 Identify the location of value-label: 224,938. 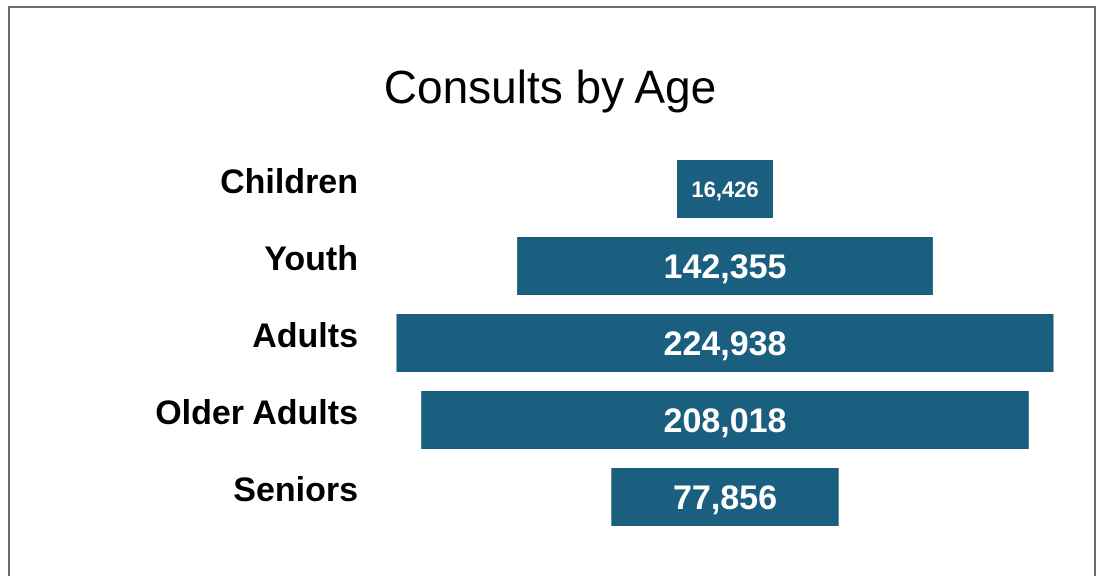
(725, 344).